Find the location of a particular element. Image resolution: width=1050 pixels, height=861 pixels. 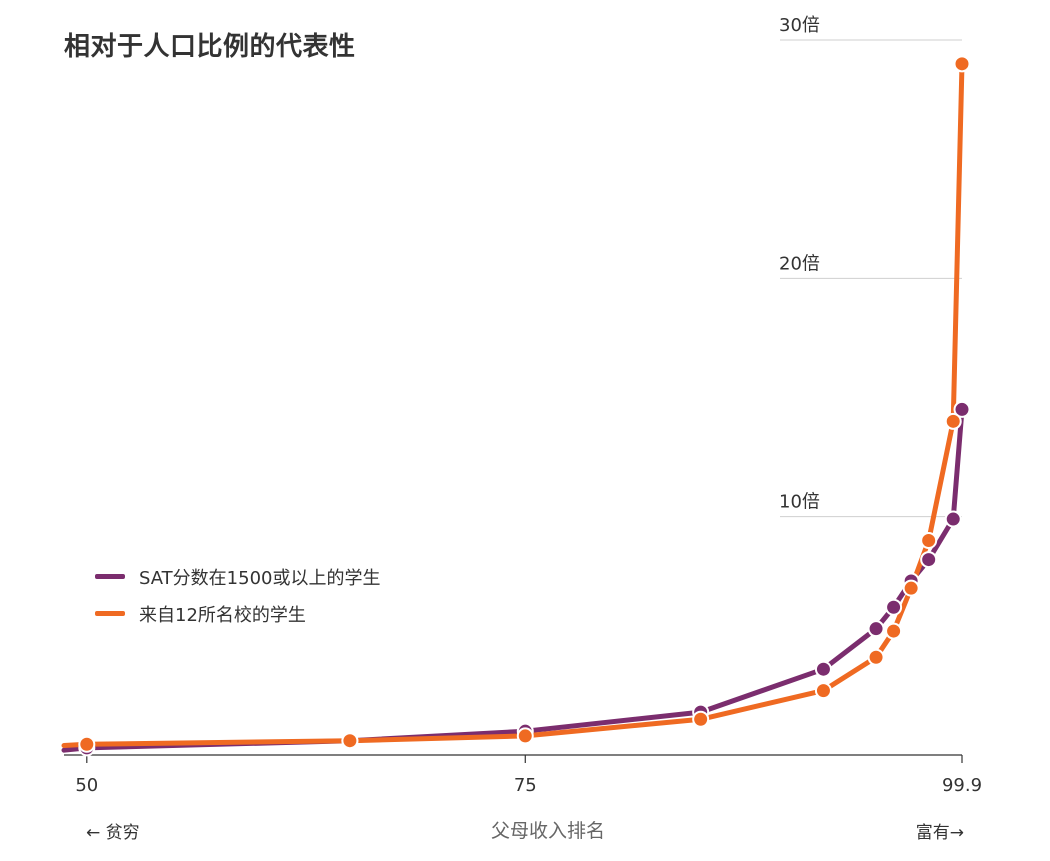

legend-label-sat: SAT分数在1500或以上的学生 is located at coordinates (260, 578).